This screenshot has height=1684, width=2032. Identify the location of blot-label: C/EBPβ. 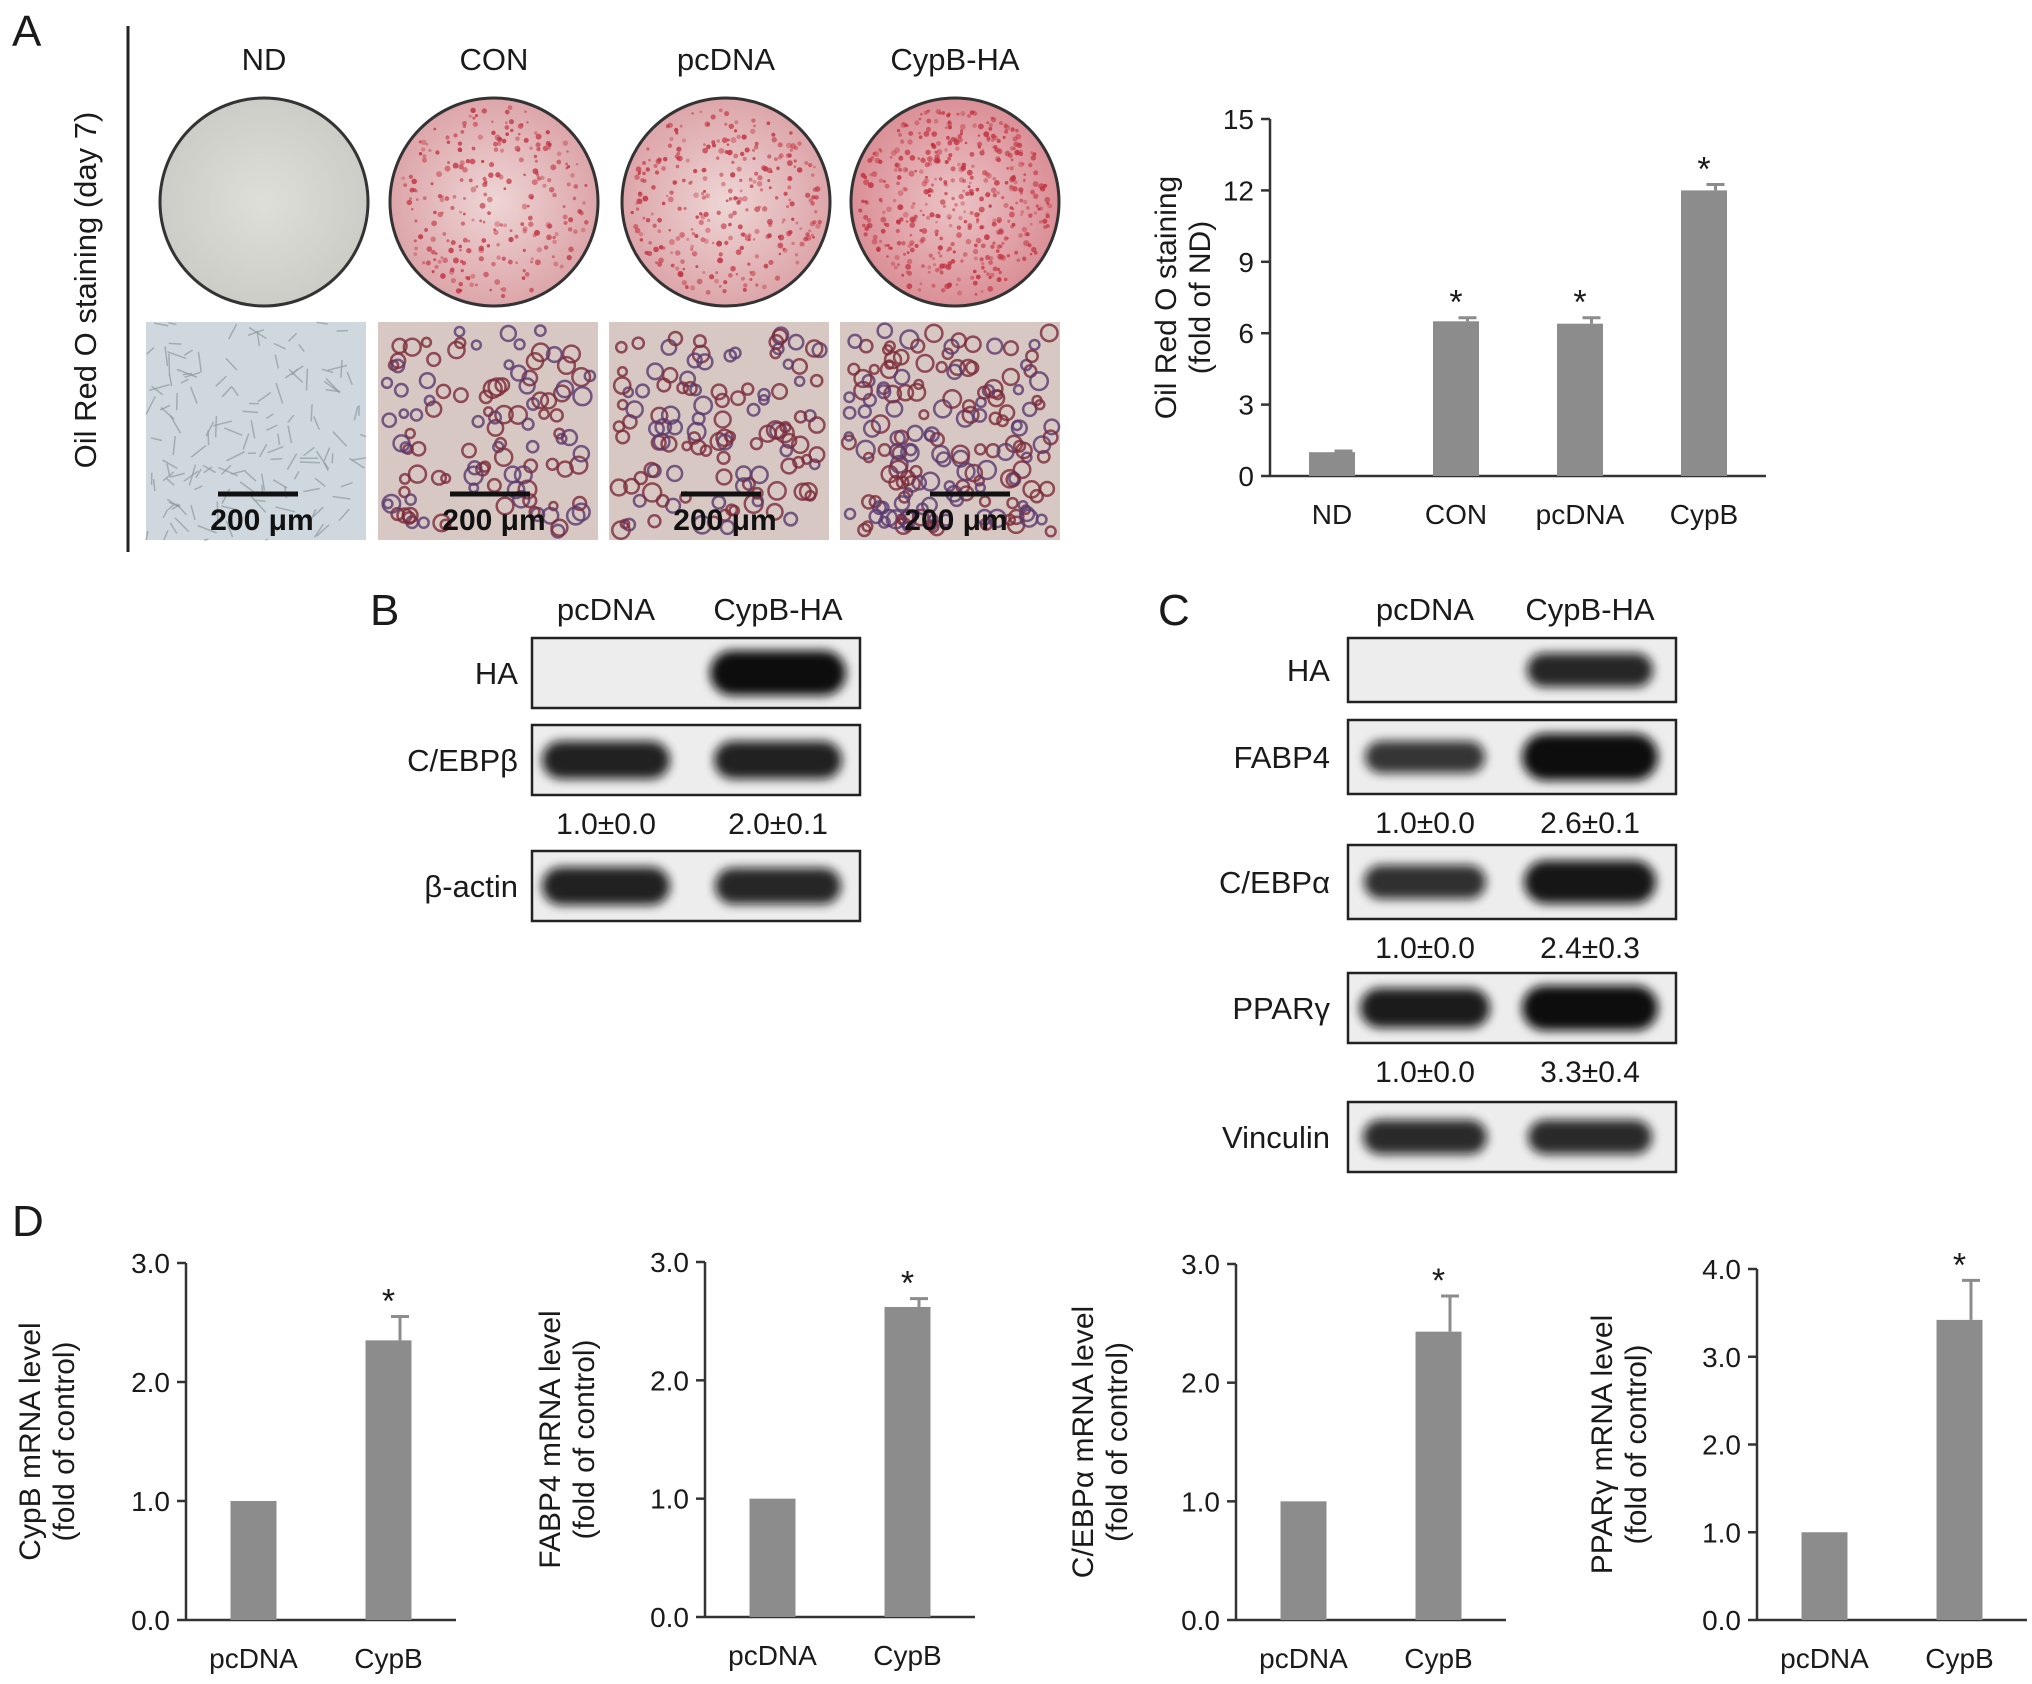
(462, 760).